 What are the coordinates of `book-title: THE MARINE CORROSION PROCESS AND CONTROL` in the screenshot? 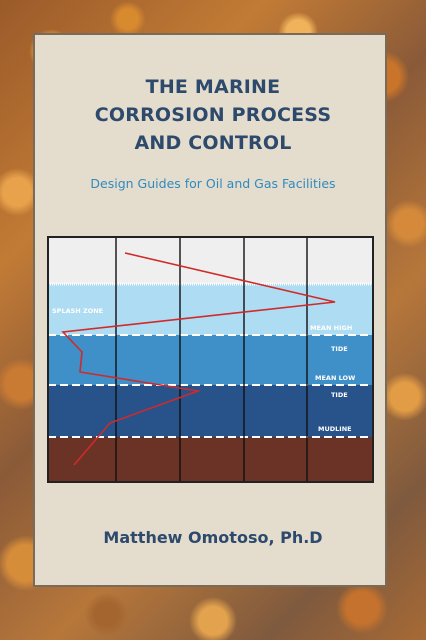 It's located at (213, 115).